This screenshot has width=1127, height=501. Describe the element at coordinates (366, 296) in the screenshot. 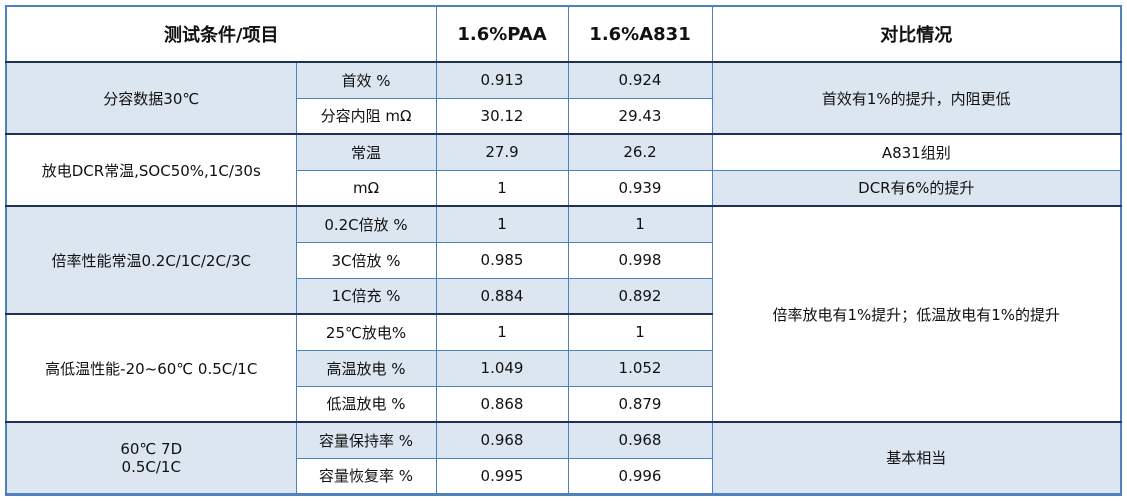

I see `item-cell: 1C倍充 %` at that location.